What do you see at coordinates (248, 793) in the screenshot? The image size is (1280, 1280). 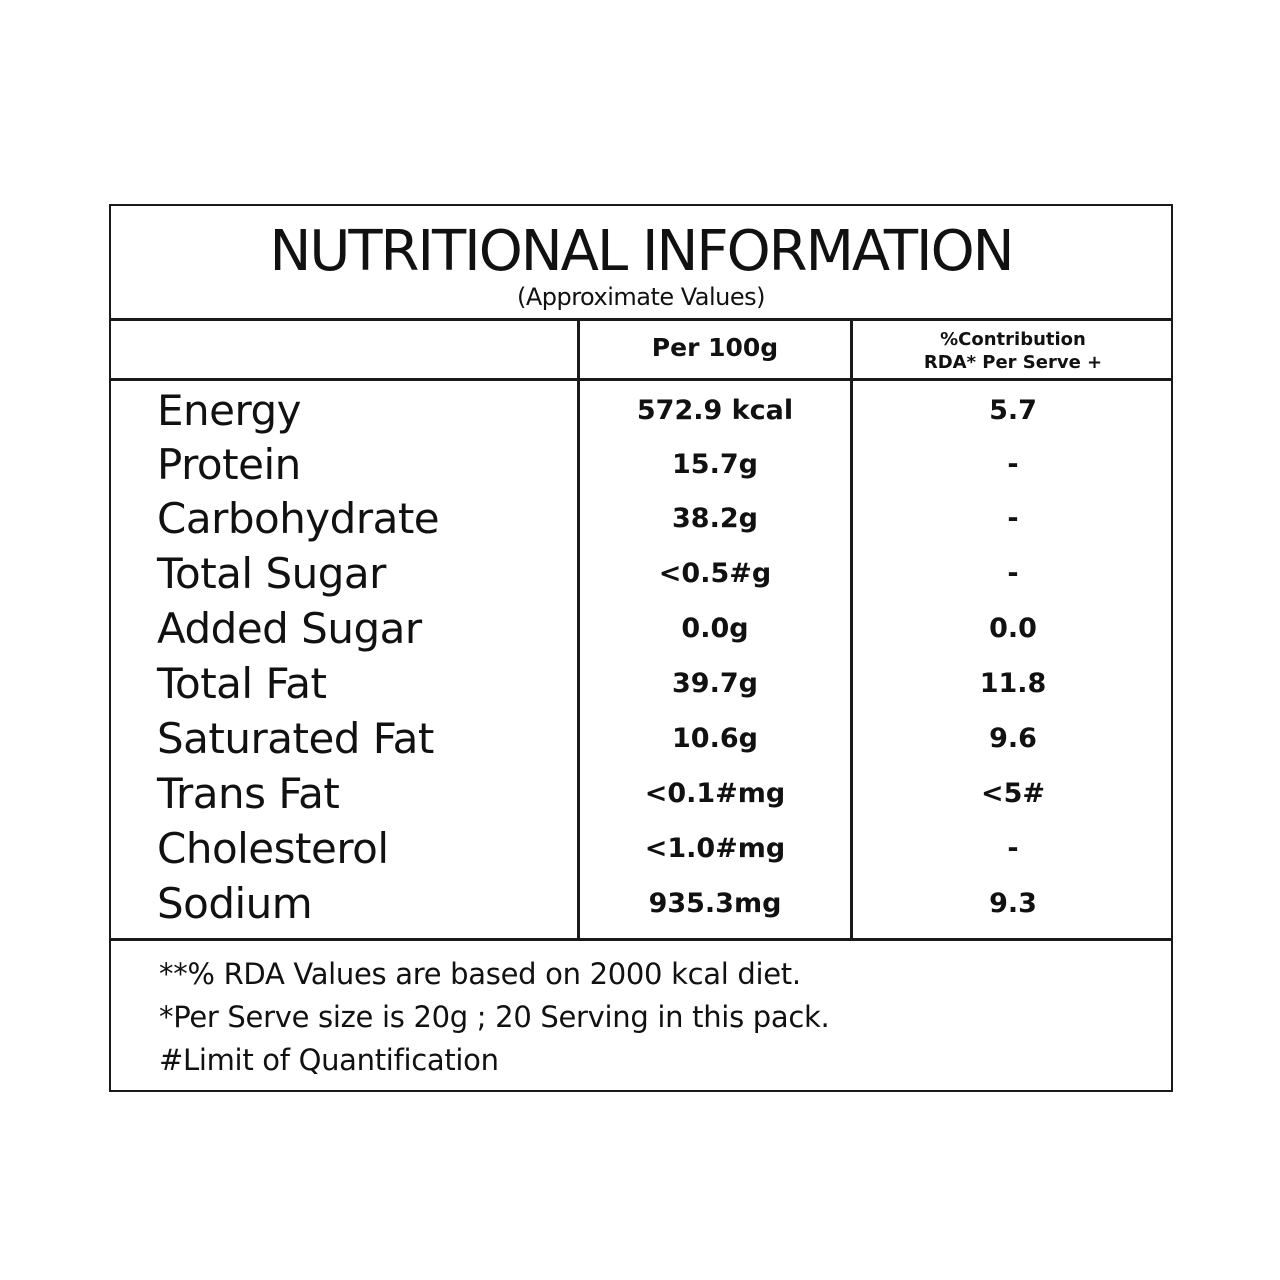 I see `nutrient-name: Trans Fat` at bounding box center [248, 793].